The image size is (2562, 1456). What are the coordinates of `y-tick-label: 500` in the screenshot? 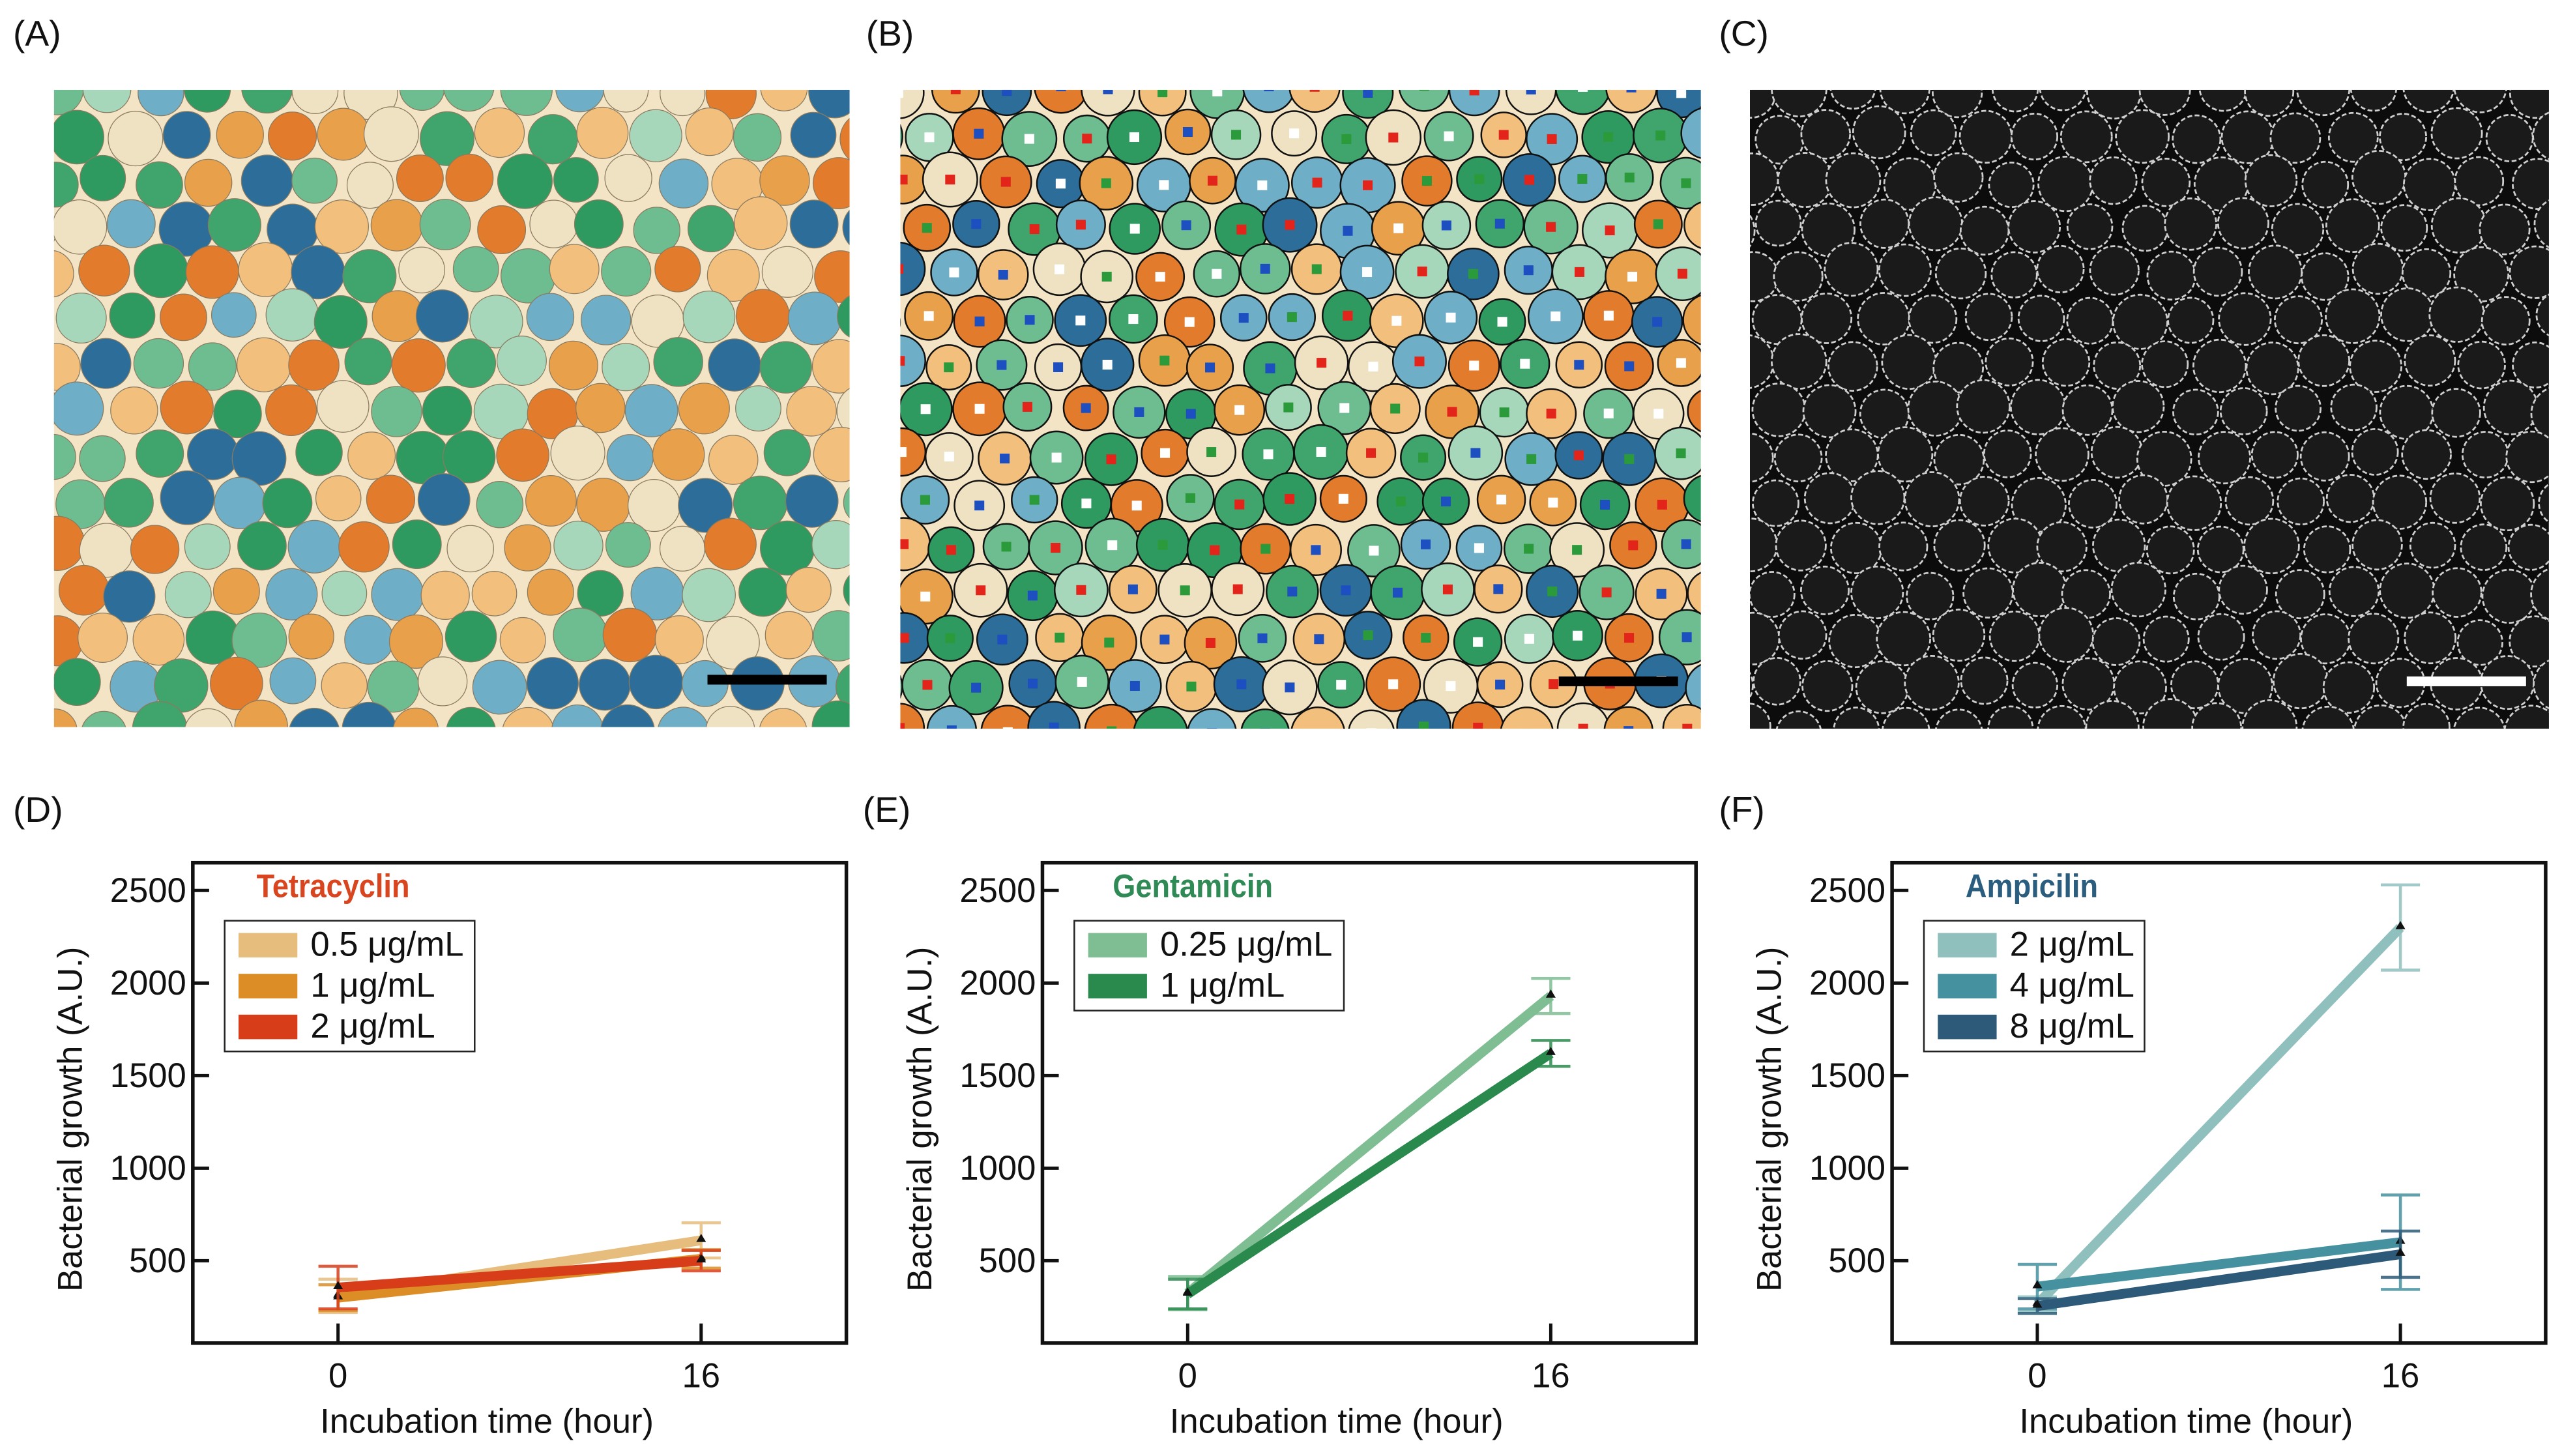 It's located at (158, 1261).